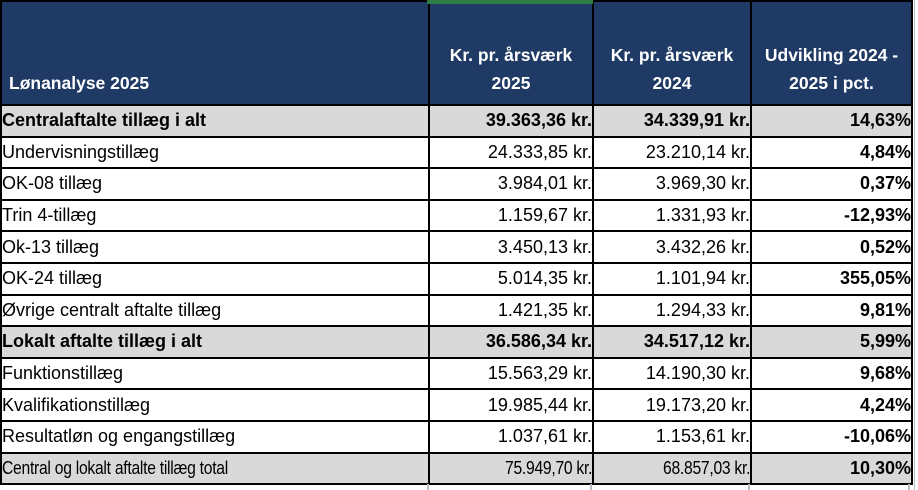  Describe the element at coordinates (215, 405) in the screenshot. I see `row-label-cell: Kvalifikationstillæg` at that location.